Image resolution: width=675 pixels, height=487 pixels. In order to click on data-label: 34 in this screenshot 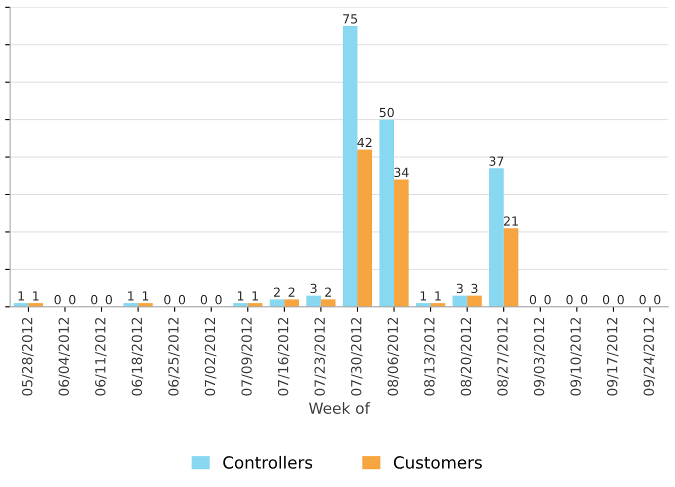, I will do `click(401, 173)`.